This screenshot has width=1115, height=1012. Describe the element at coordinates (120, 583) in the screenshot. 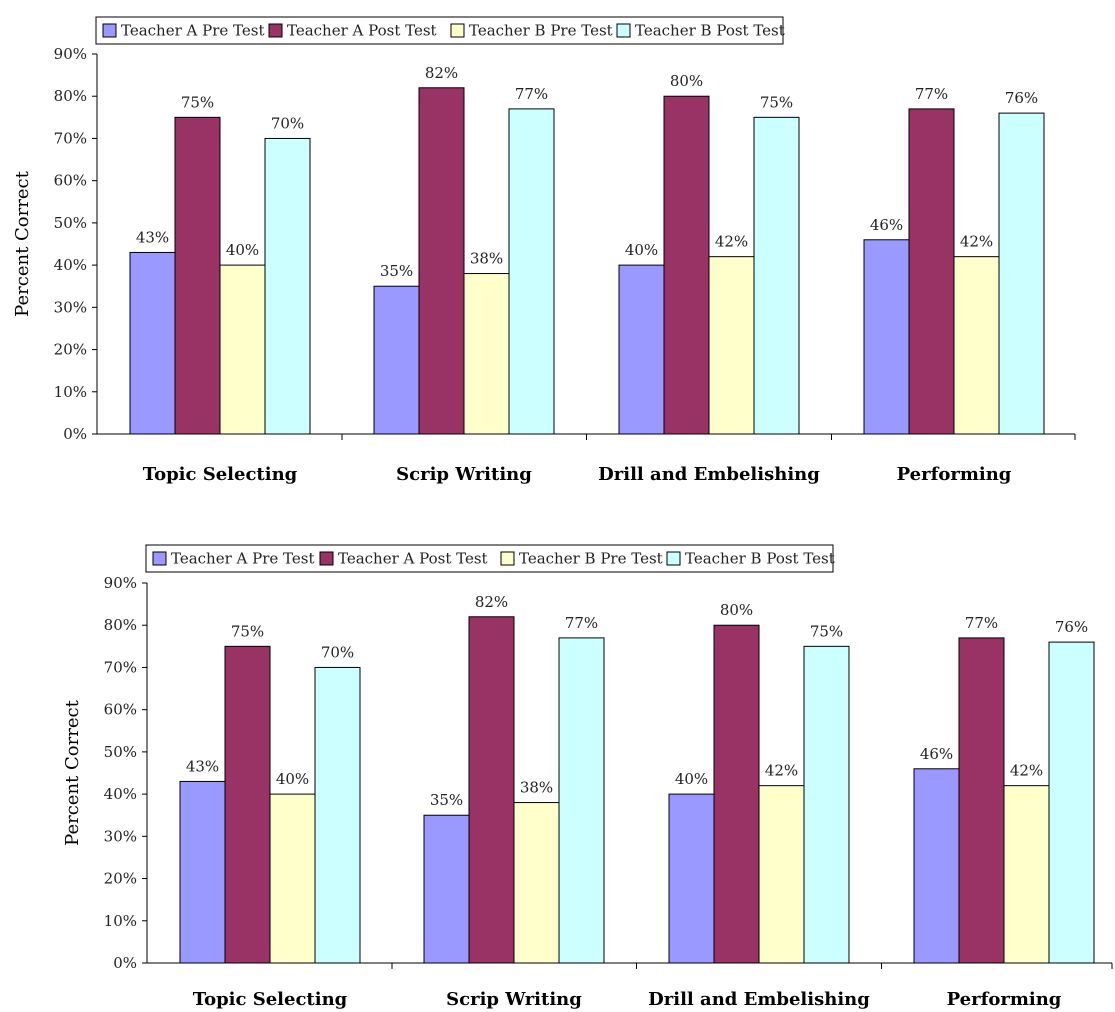

I see `y-tick-label: 90%` at that location.